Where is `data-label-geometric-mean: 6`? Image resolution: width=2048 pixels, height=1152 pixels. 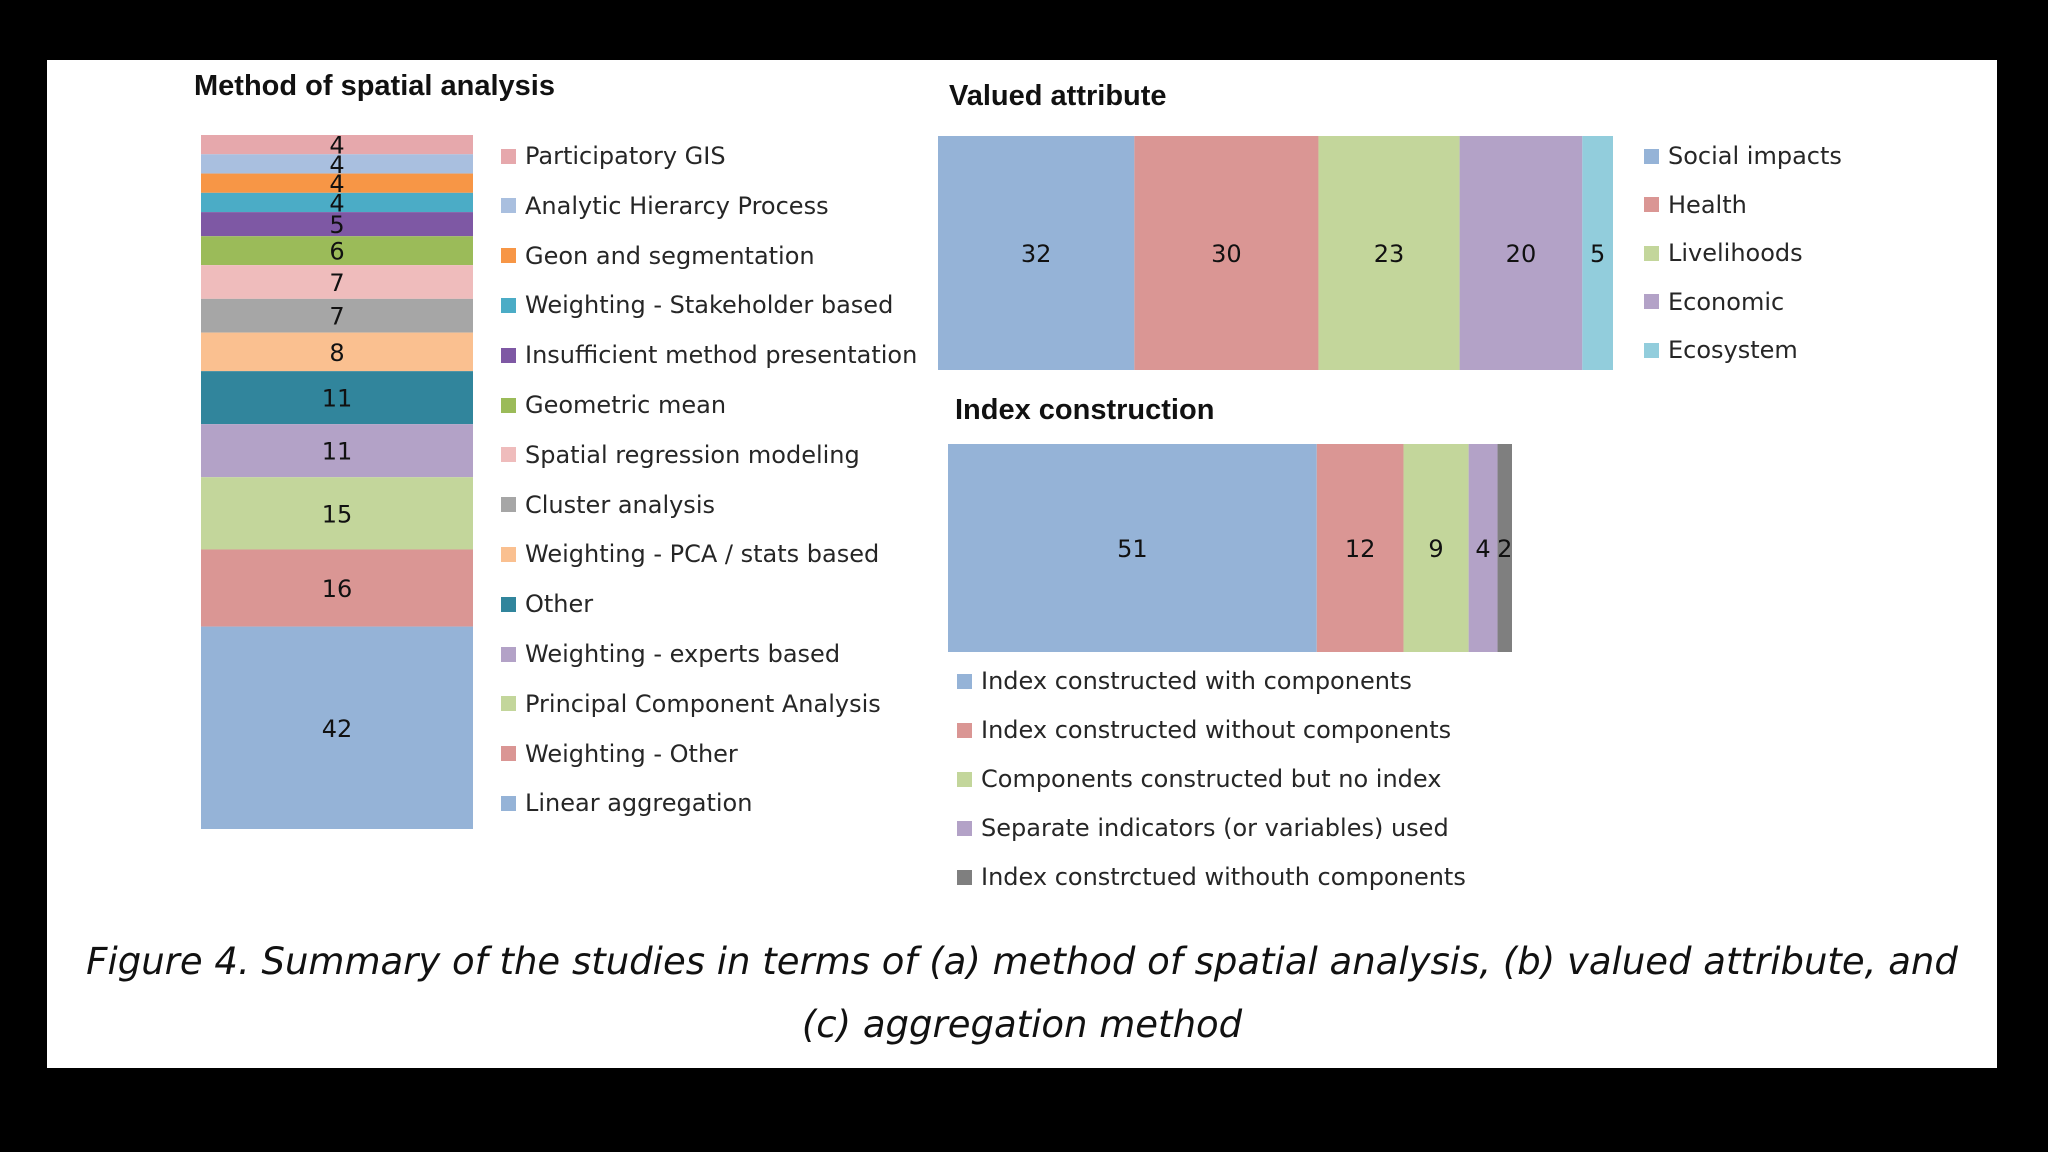
data-label-geometric-mean: 6 is located at coordinates (336, 252).